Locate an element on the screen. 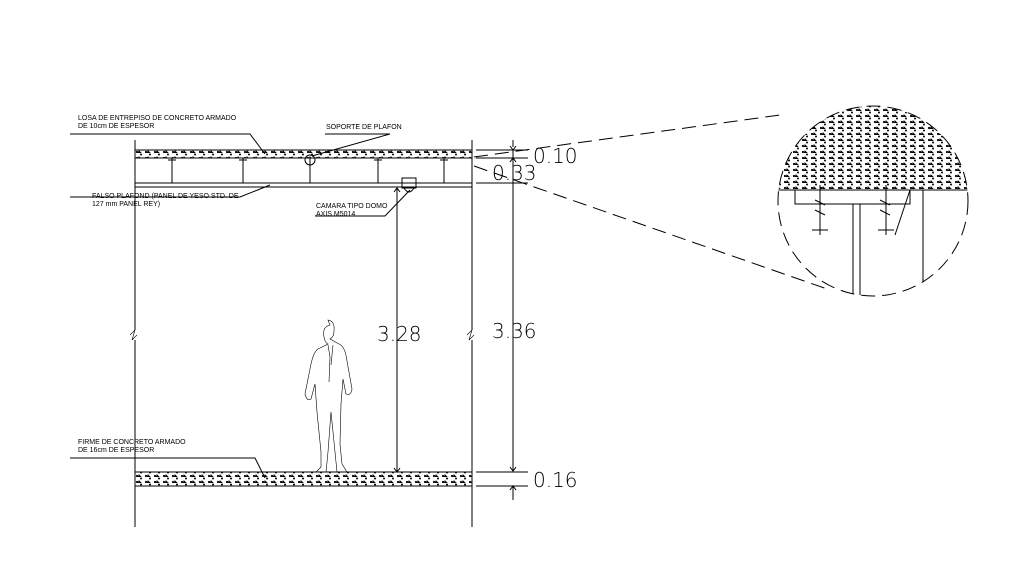 This screenshot has height=587, width=1032. label: DE 16cm DE ESPESOR is located at coordinates (116, 450).